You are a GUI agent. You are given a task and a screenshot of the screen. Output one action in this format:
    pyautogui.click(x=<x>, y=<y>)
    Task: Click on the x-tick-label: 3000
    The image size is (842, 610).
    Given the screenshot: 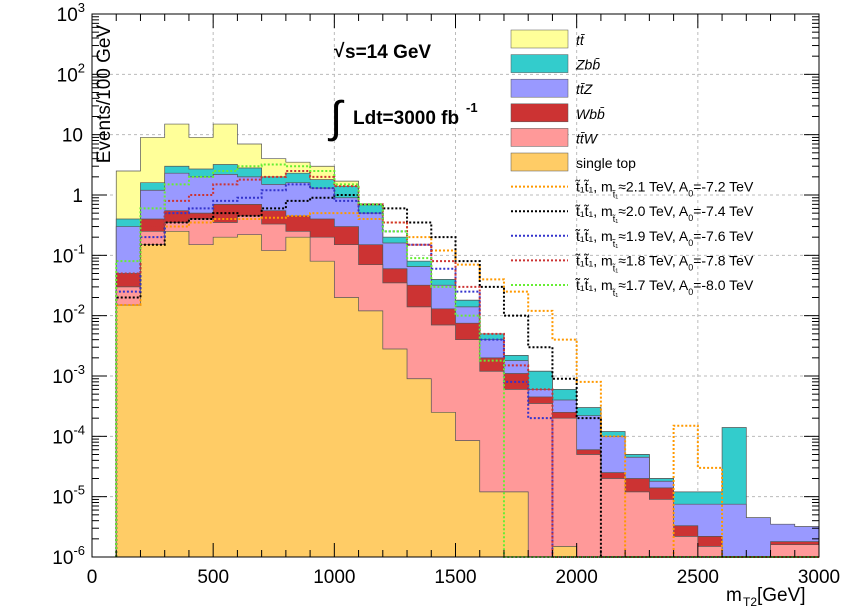 What is the action you would take?
    pyautogui.click(x=819, y=577)
    